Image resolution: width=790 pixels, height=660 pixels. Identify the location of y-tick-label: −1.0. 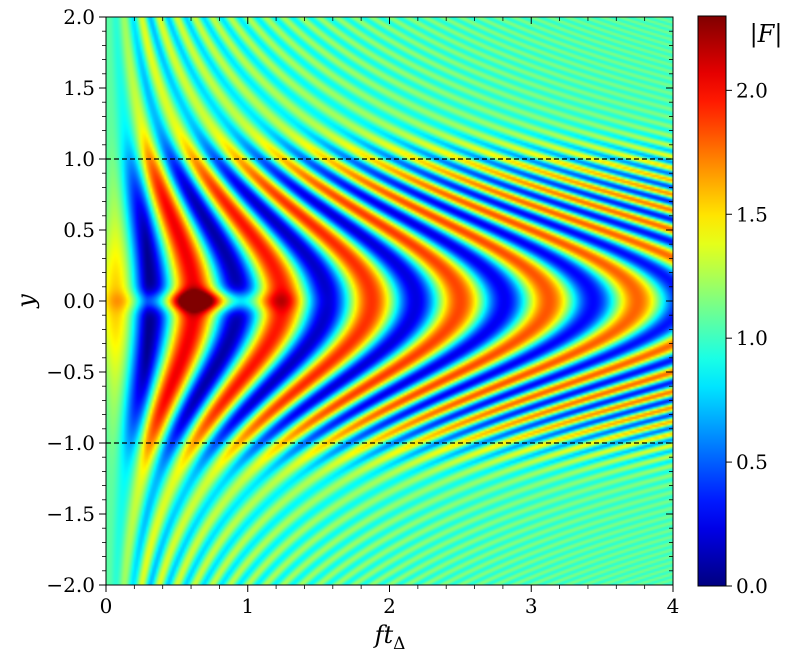
(70, 443).